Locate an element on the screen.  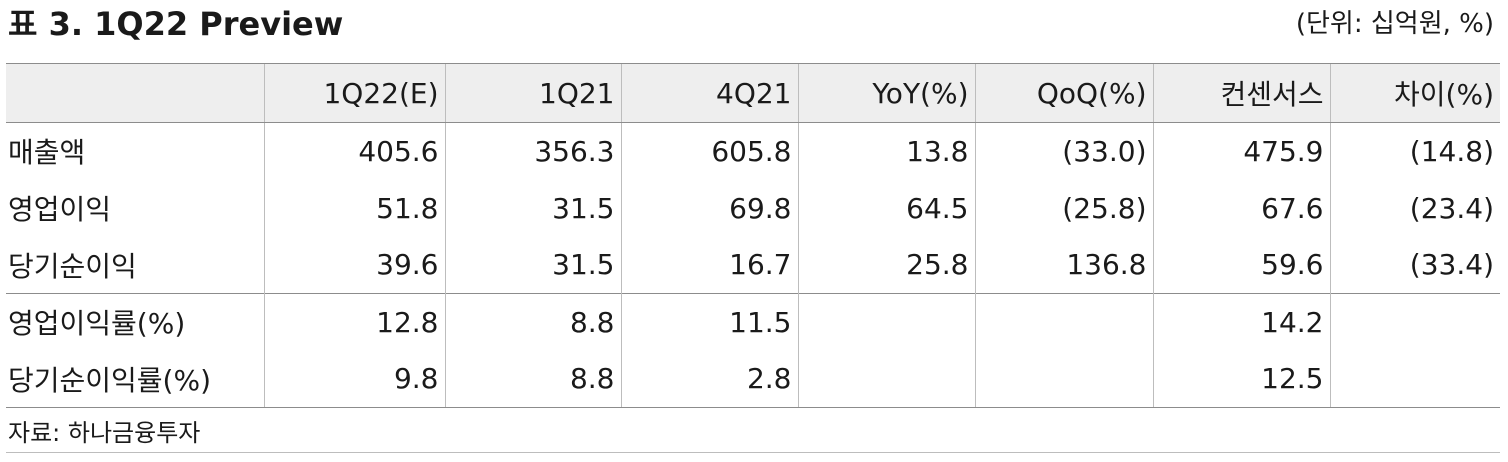
row-label: 당기순이익 is located at coordinates (72, 266).